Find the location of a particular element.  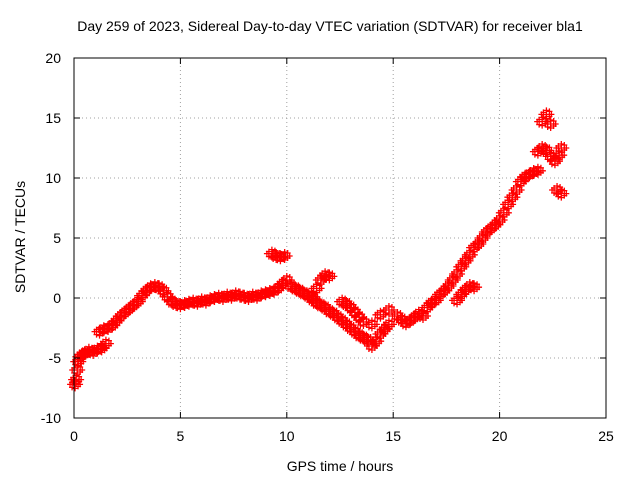

x-tick-label: 0 is located at coordinates (74, 436).